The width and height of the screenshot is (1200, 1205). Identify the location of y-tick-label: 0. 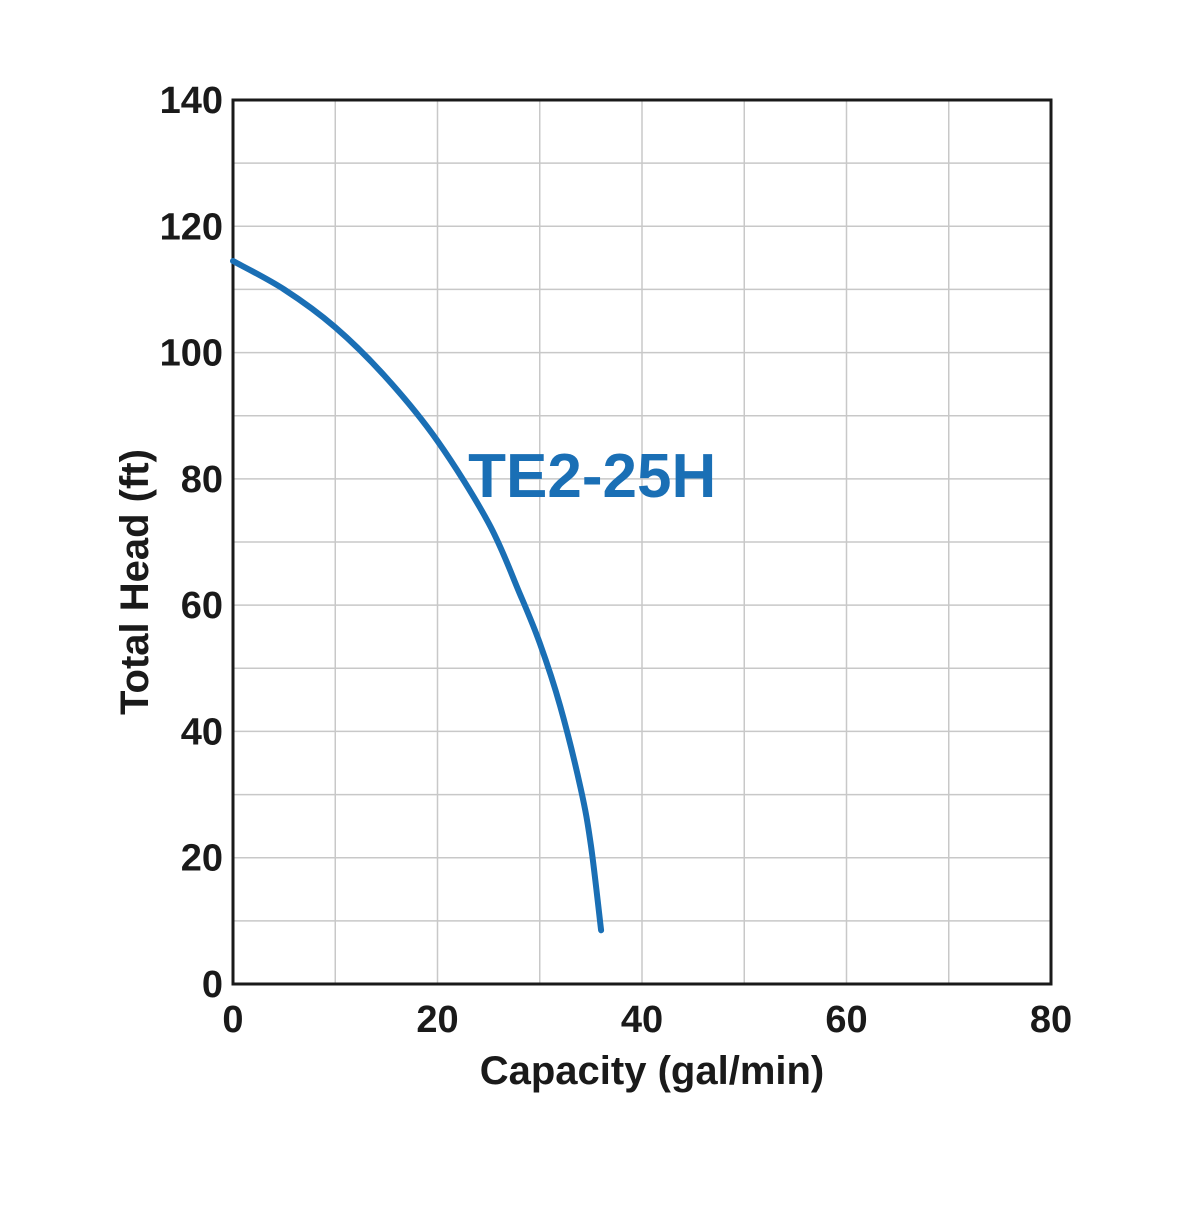
(212, 985).